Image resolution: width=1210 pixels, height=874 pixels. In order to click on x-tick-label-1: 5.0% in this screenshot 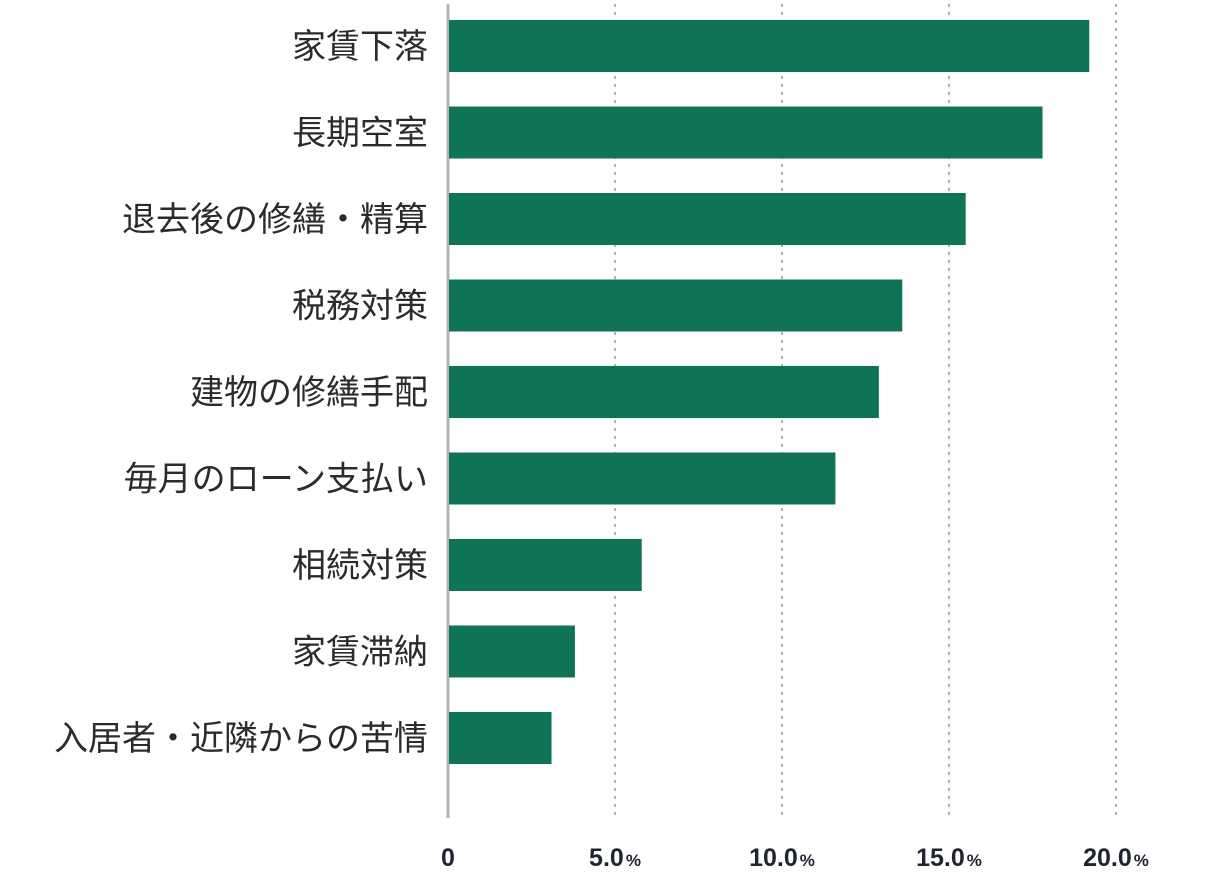, I will do `click(615, 858)`.